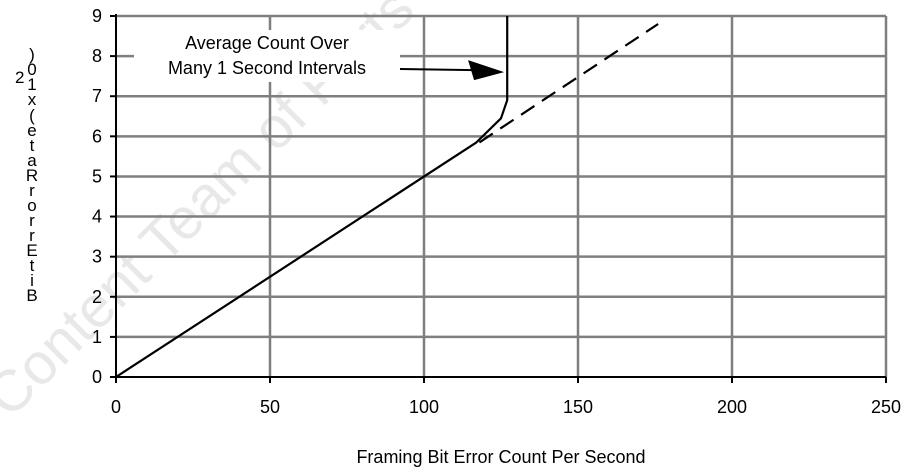 This screenshot has height=474, width=905. What do you see at coordinates (97, 176) in the screenshot?
I see `y-tick-label-5: 5` at bounding box center [97, 176].